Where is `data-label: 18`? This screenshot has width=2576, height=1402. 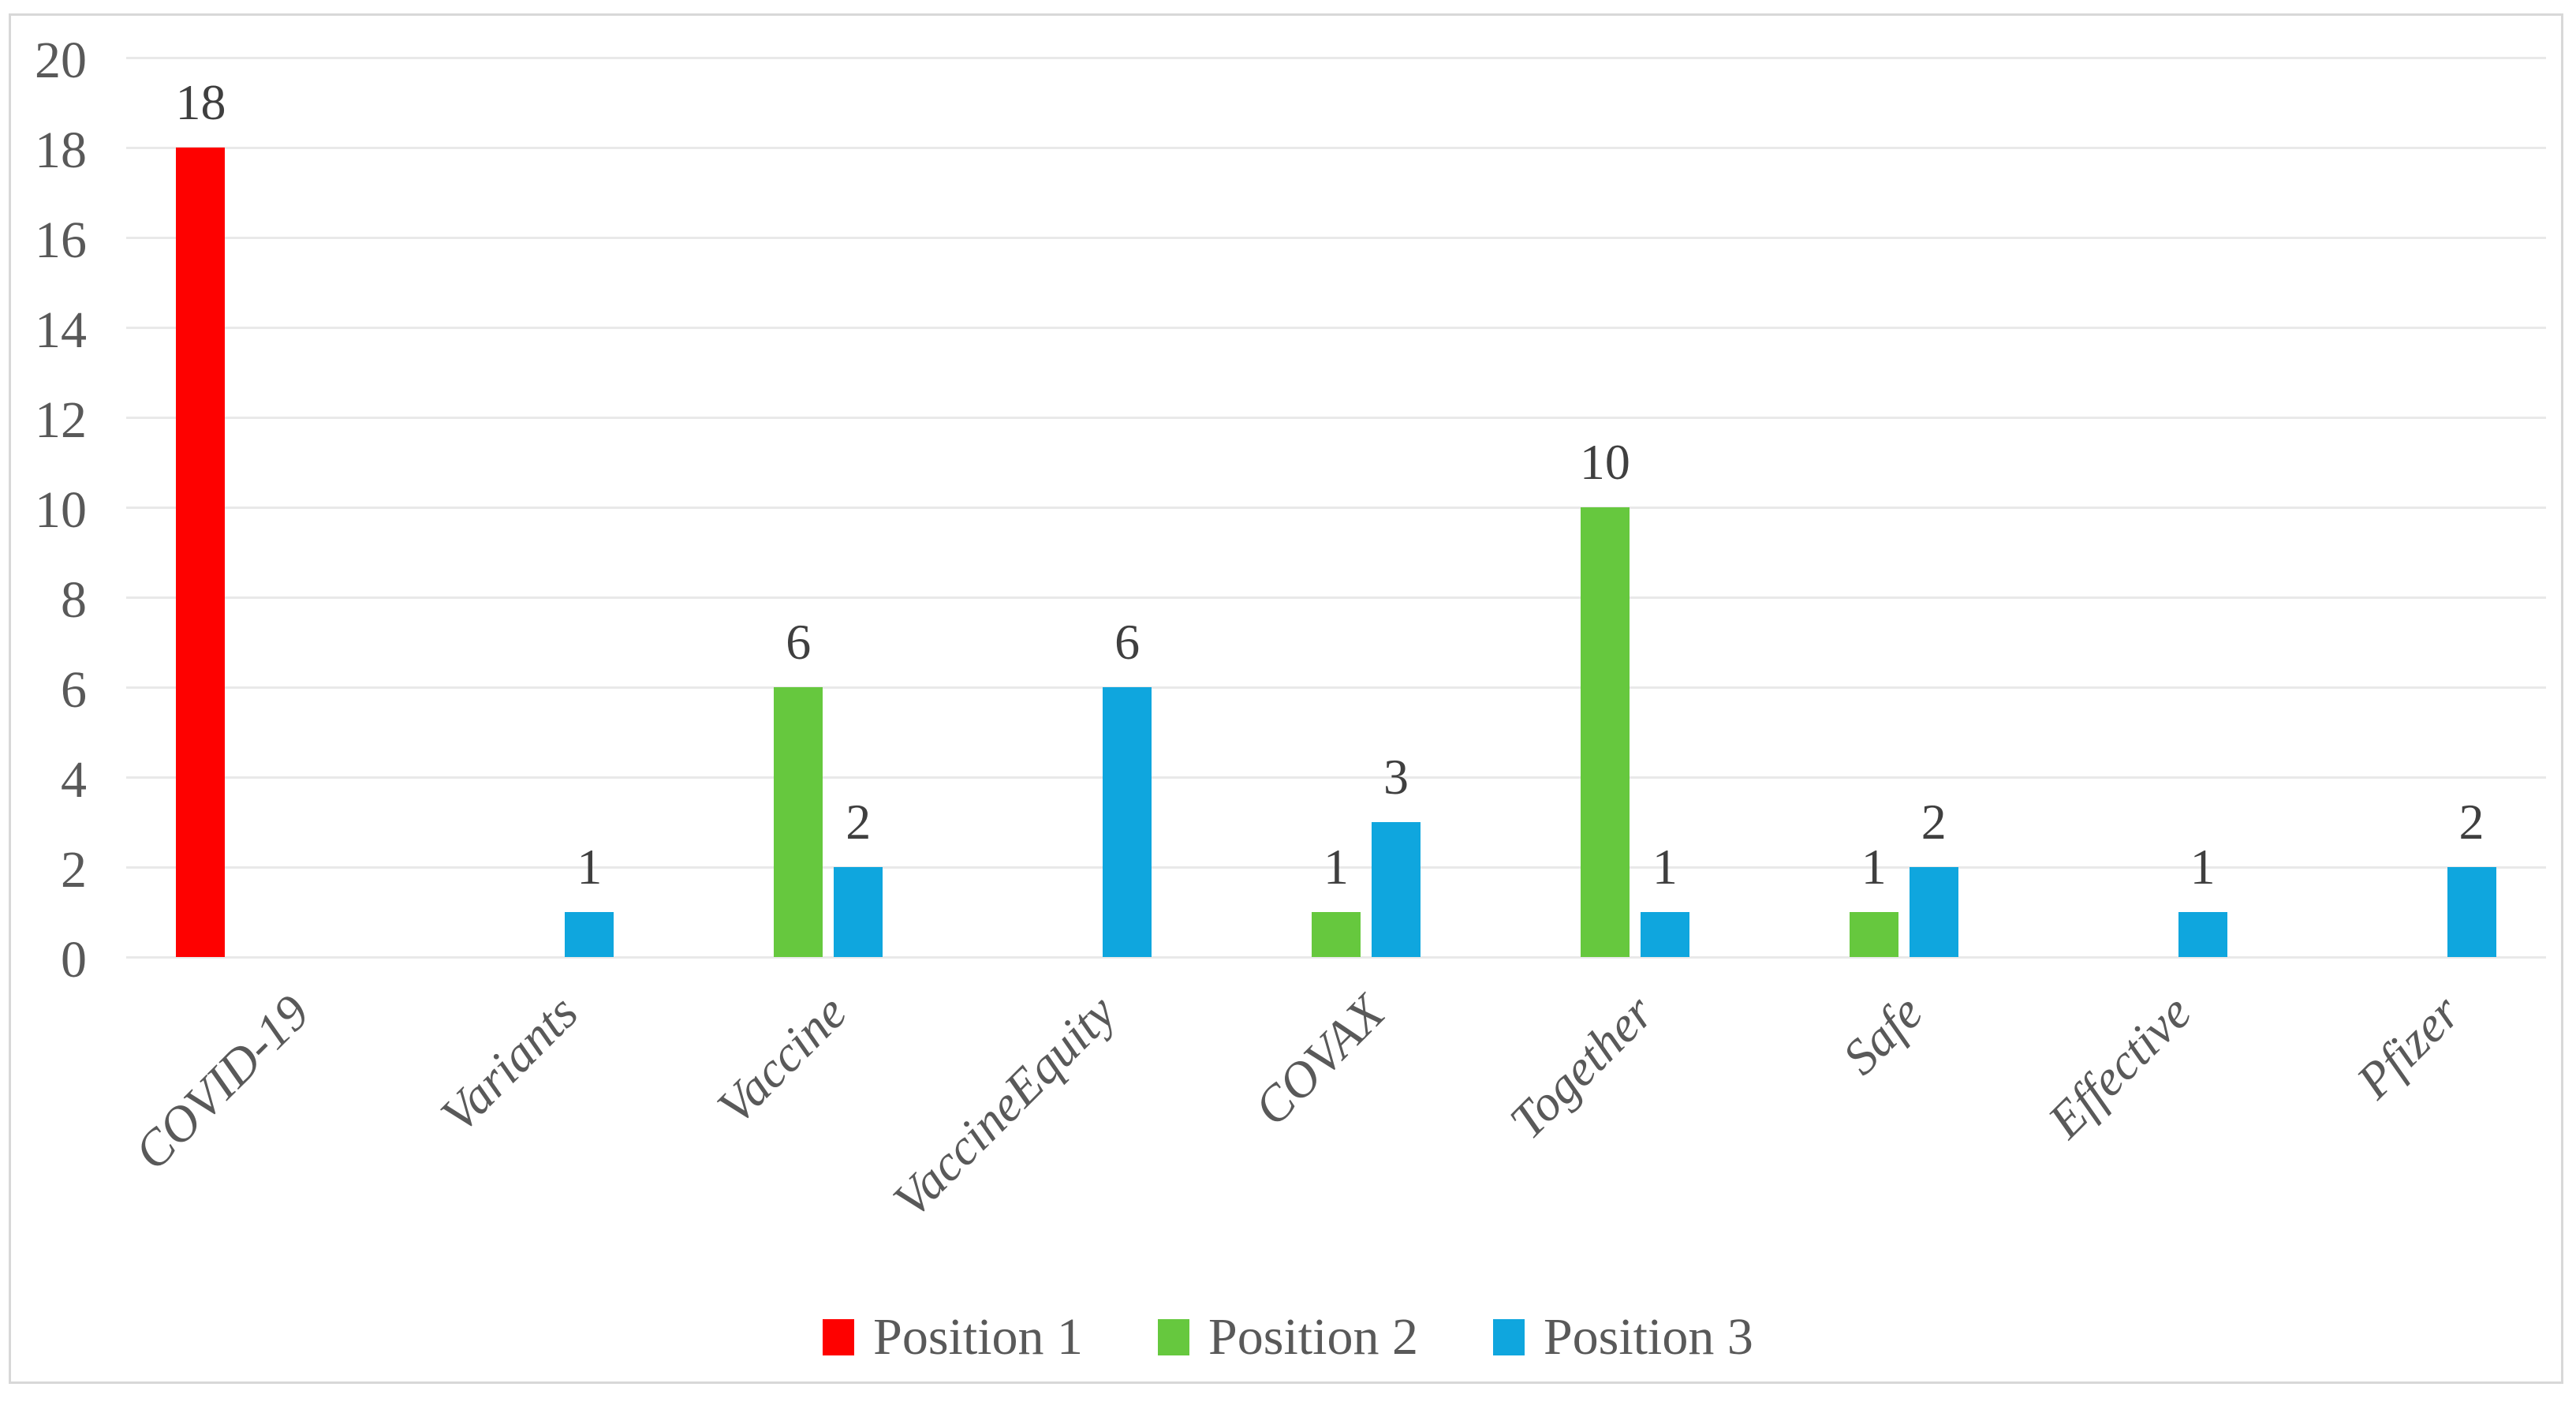
data-label: 18 is located at coordinates (200, 102).